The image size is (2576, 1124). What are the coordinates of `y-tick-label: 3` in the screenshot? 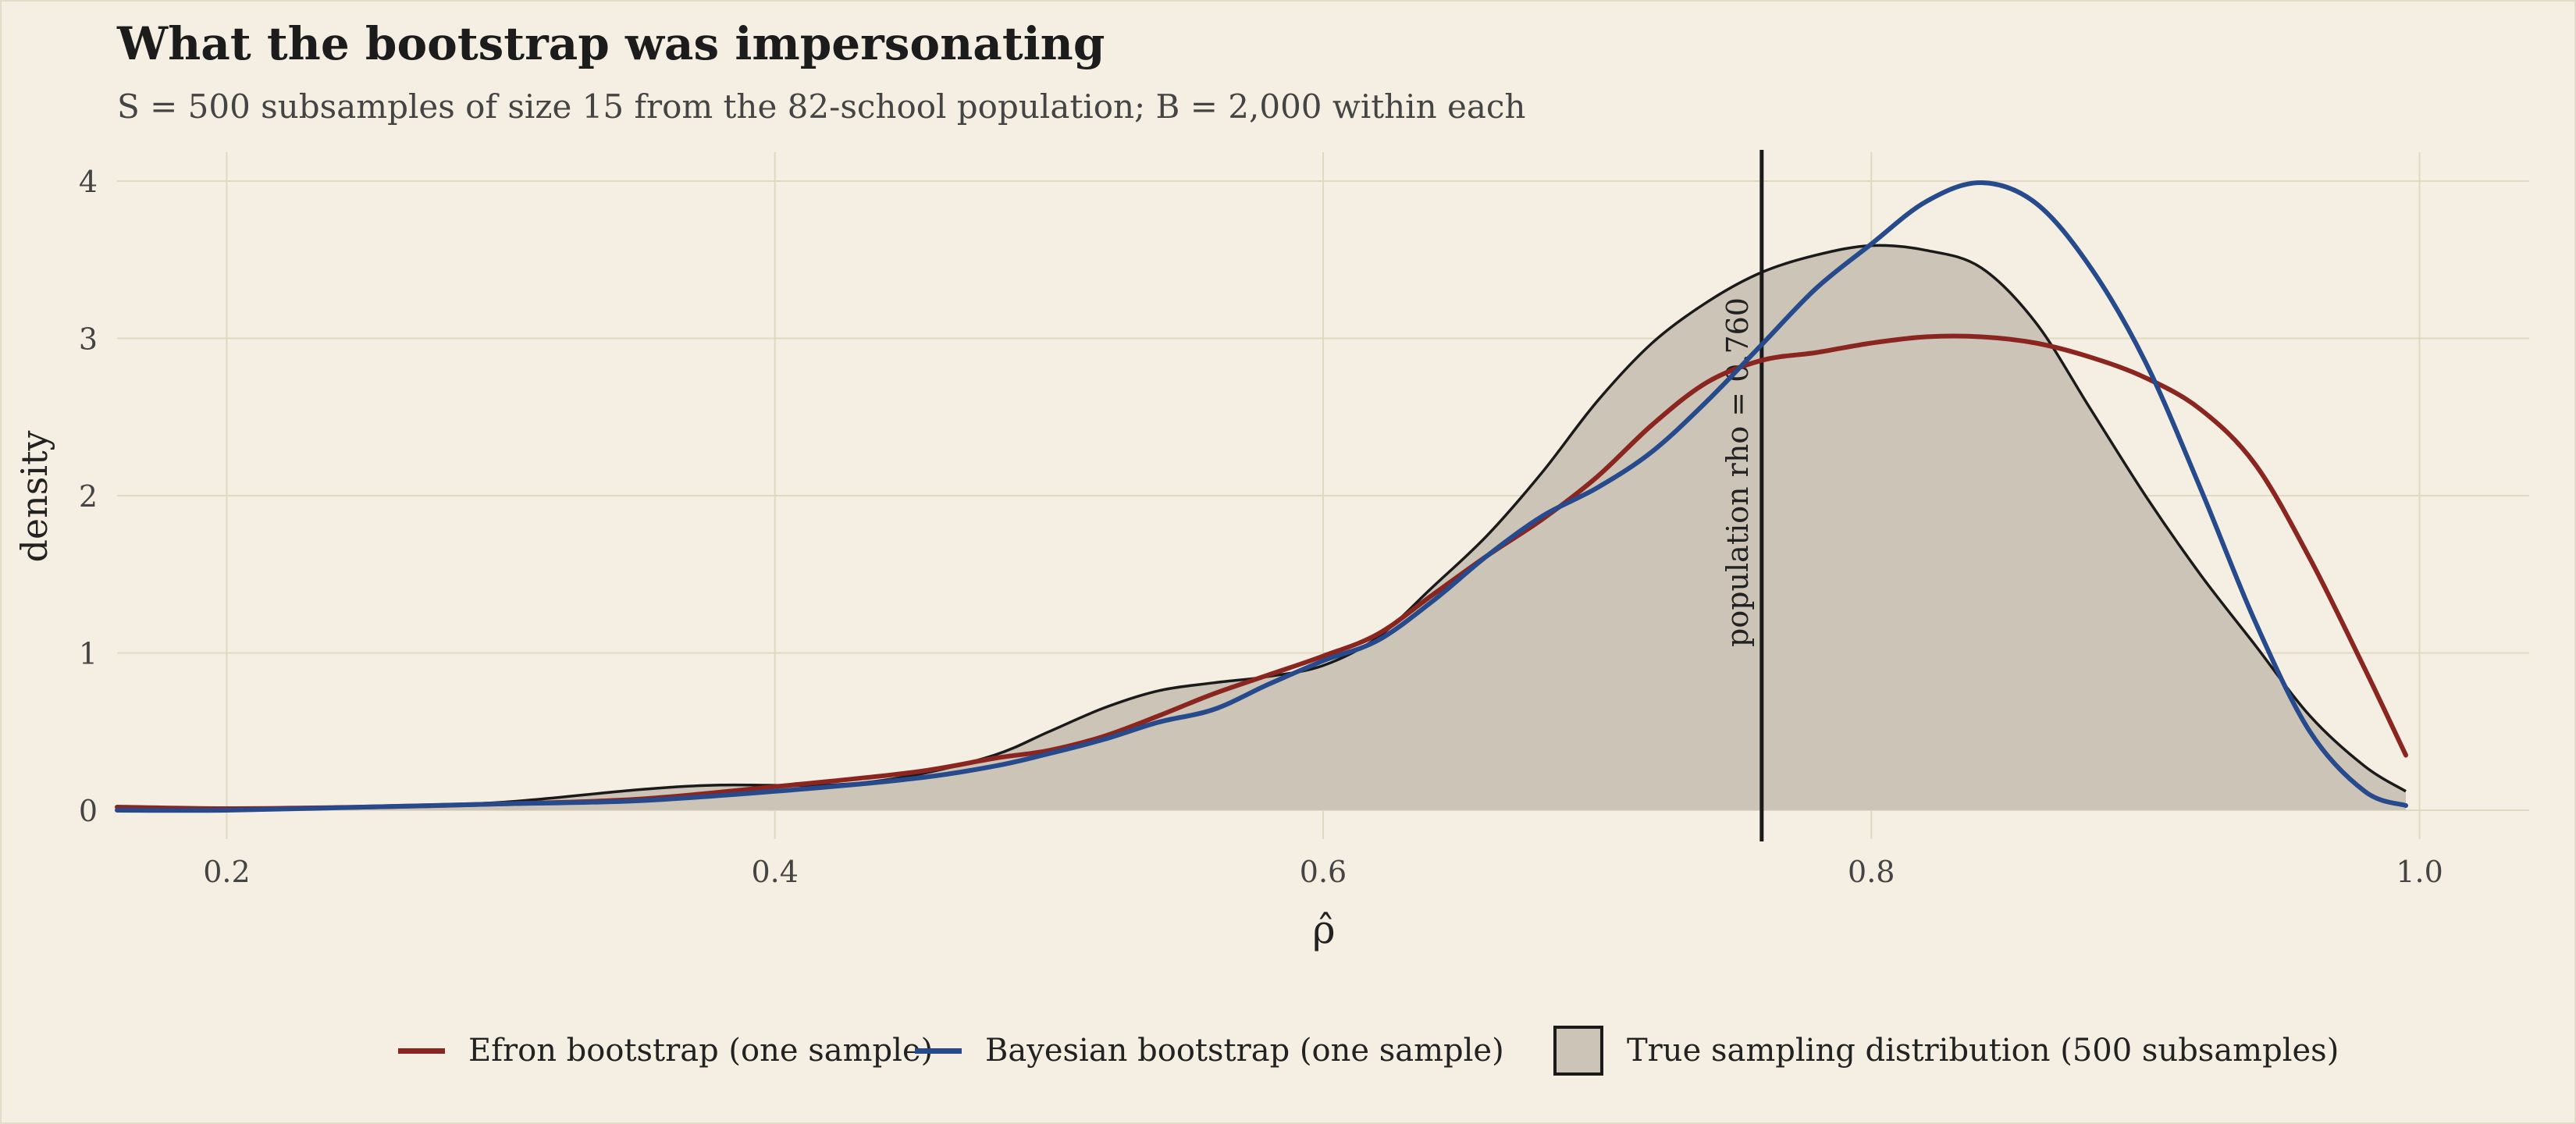 It's located at (88, 340).